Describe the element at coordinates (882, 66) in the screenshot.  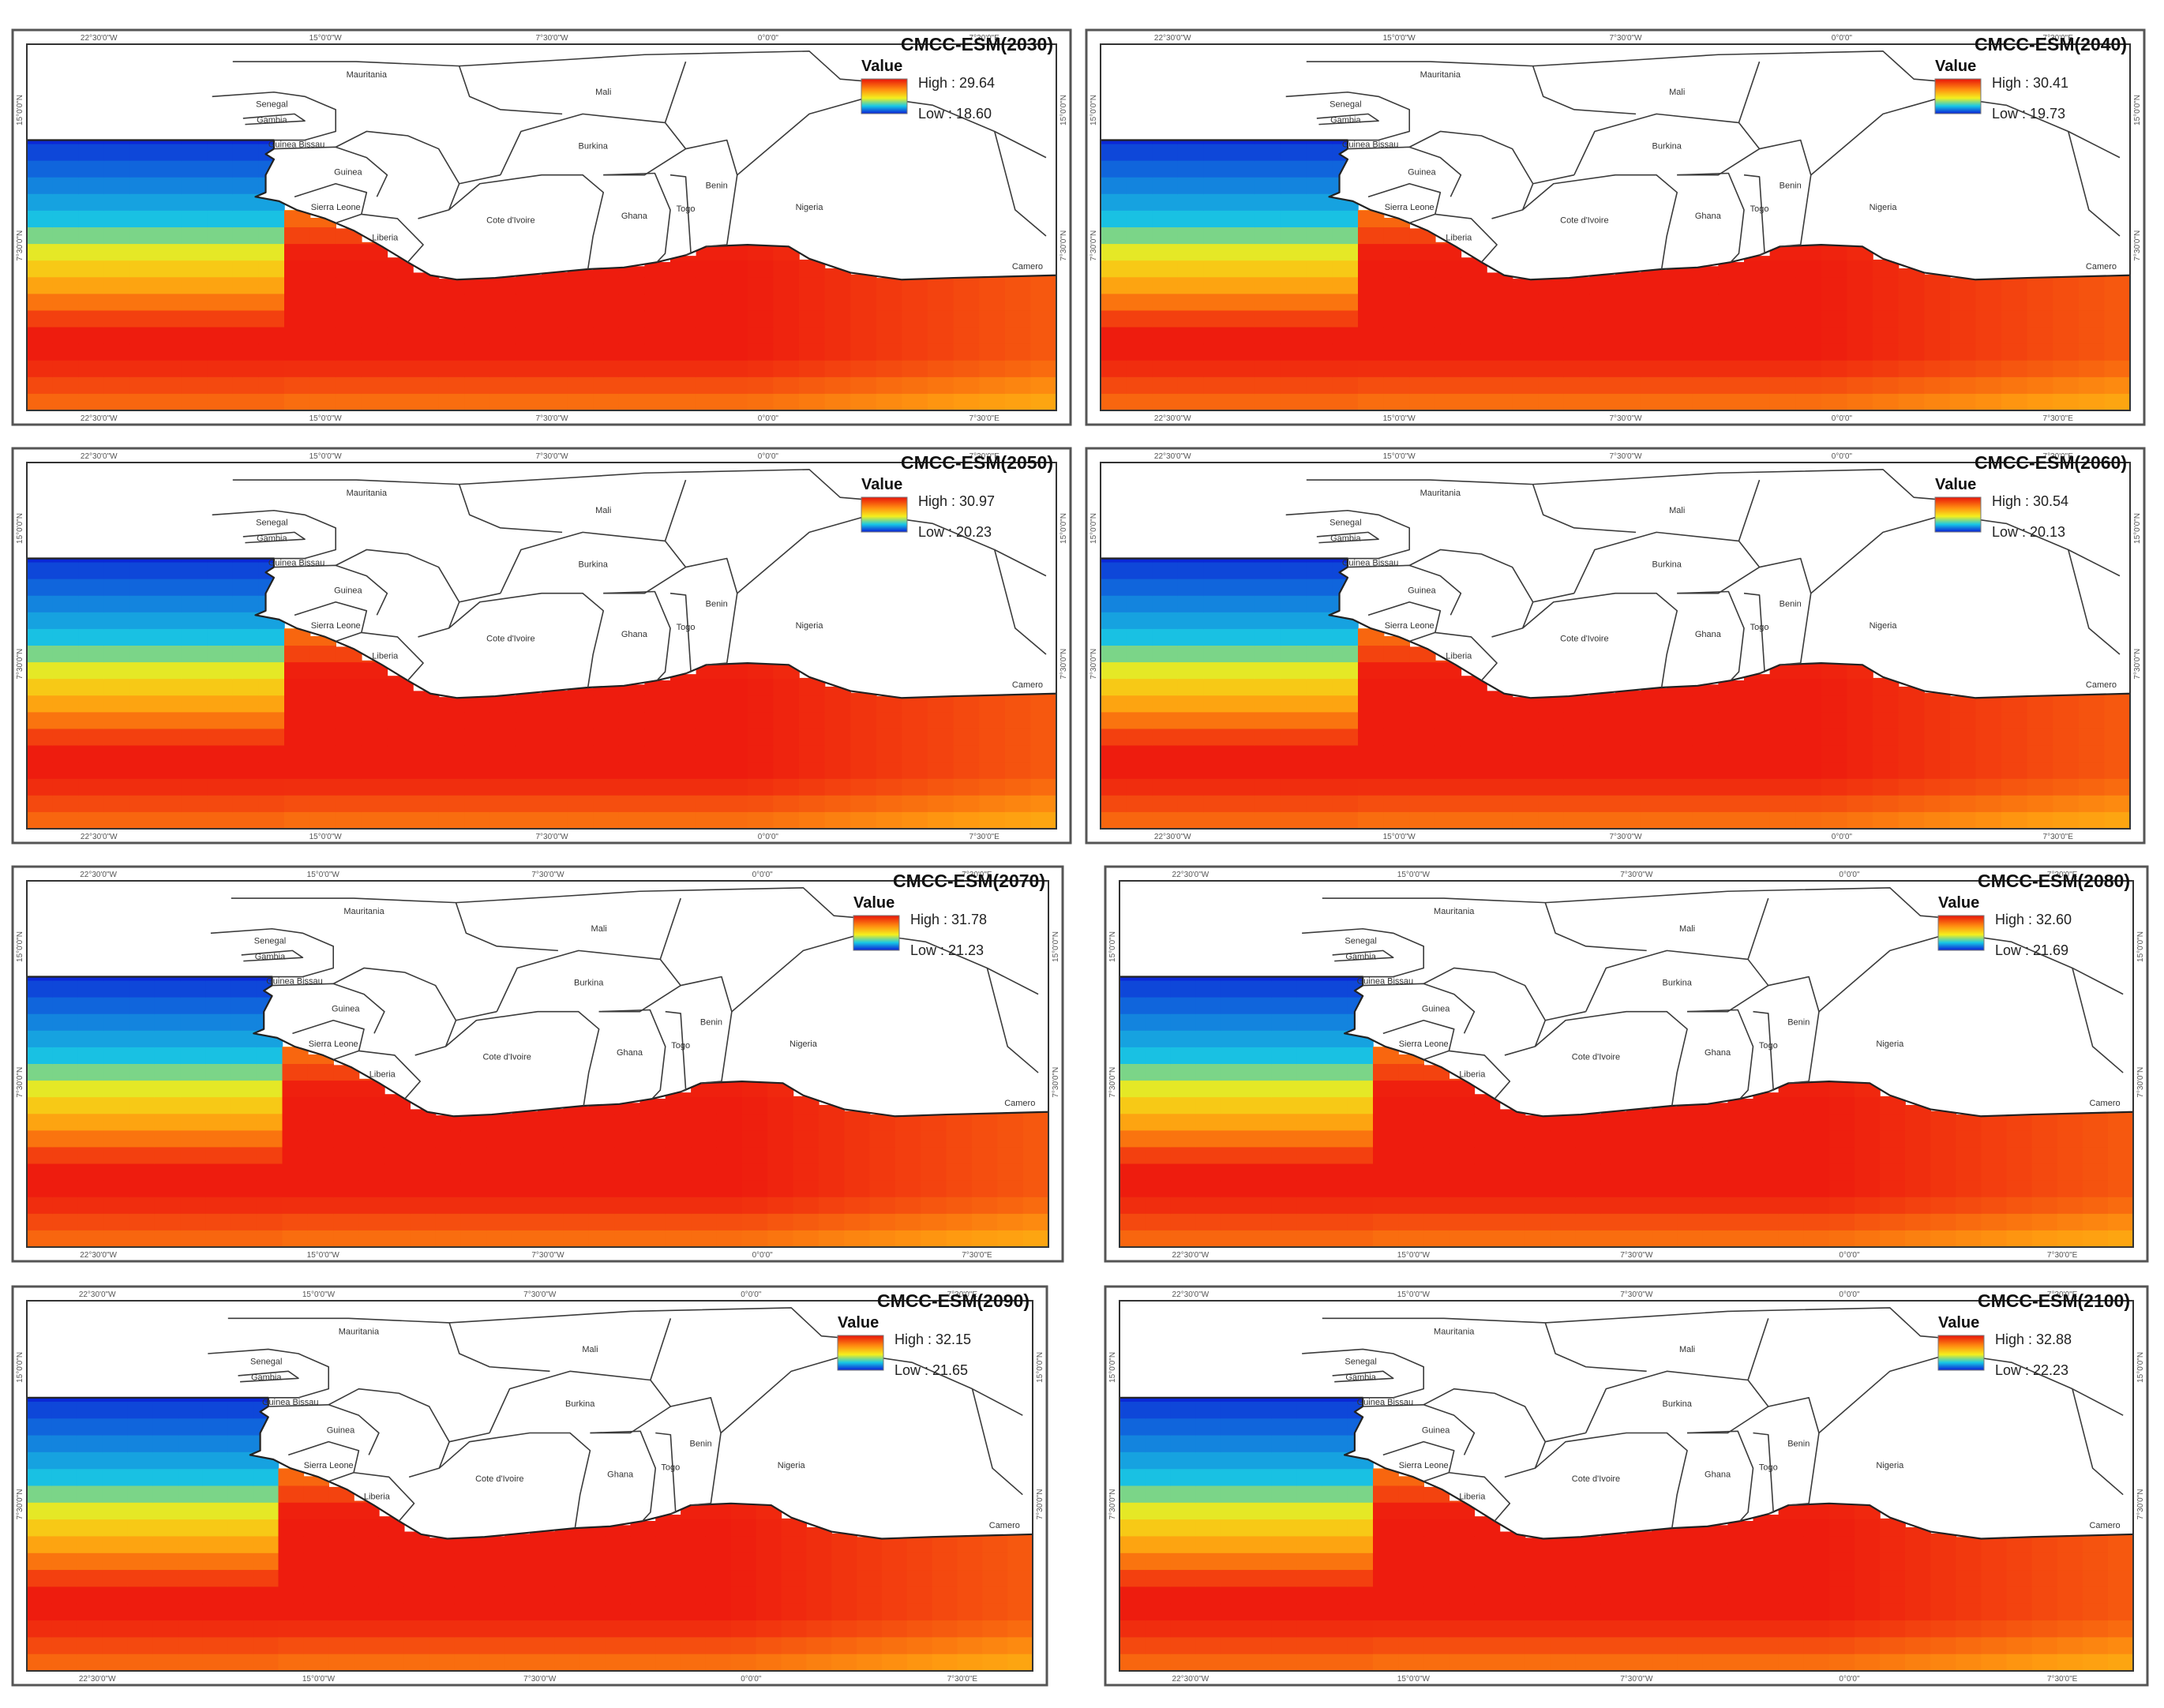
I see `legend-heading: Value` at that location.